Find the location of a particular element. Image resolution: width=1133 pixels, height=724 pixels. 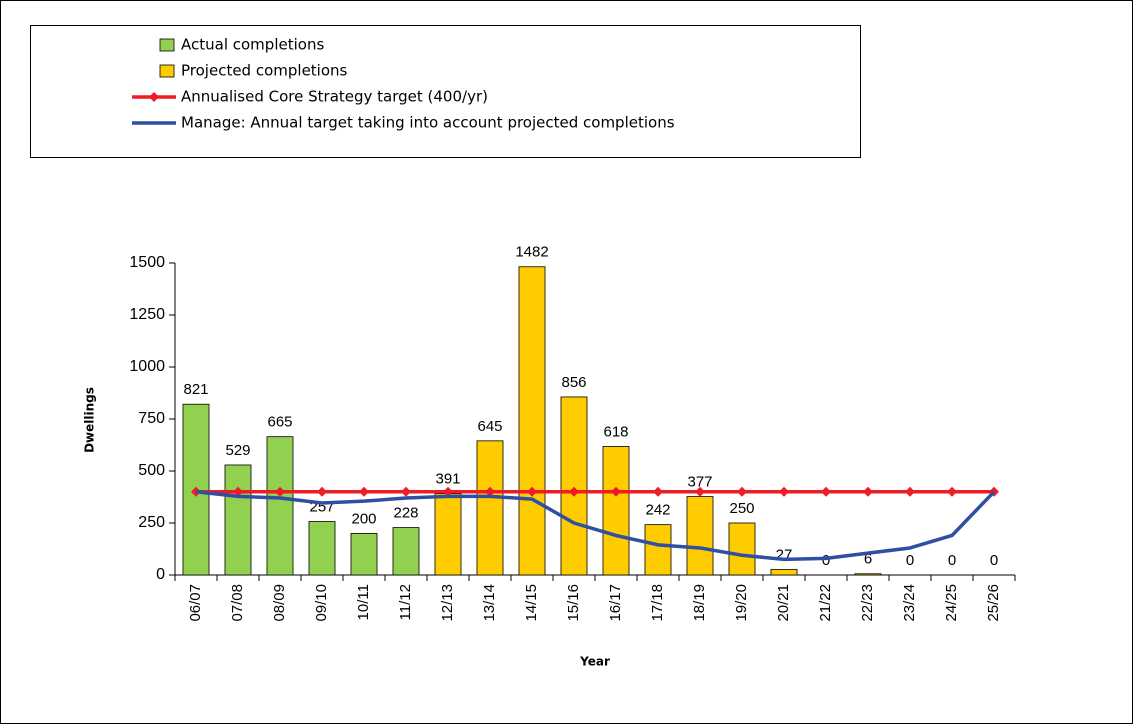

data-label: 242 is located at coordinates (657, 510).